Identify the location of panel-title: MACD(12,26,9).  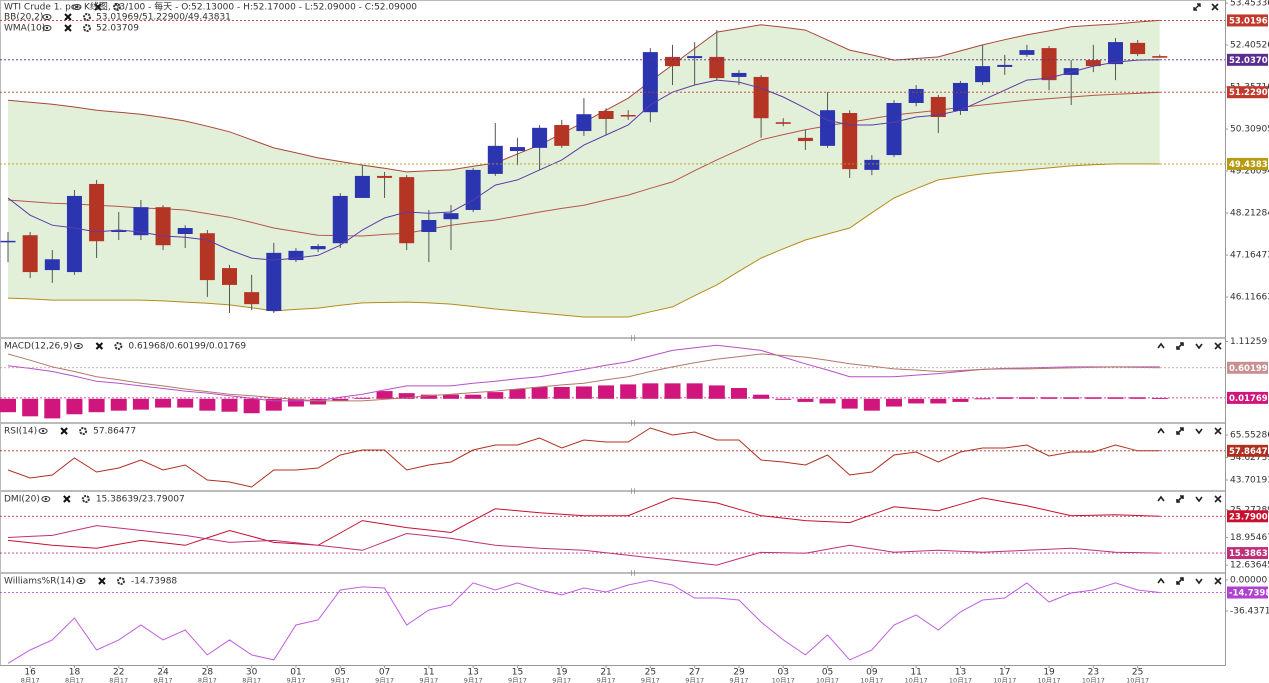
(38, 347).